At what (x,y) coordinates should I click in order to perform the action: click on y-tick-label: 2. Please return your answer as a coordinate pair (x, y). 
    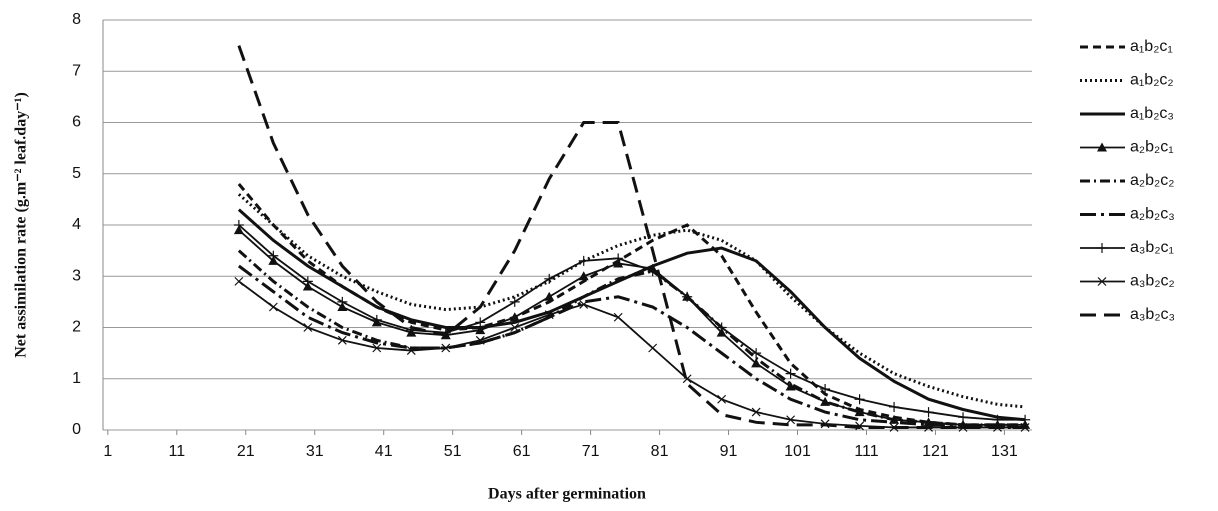
    Looking at the image, I should click on (76, 327).